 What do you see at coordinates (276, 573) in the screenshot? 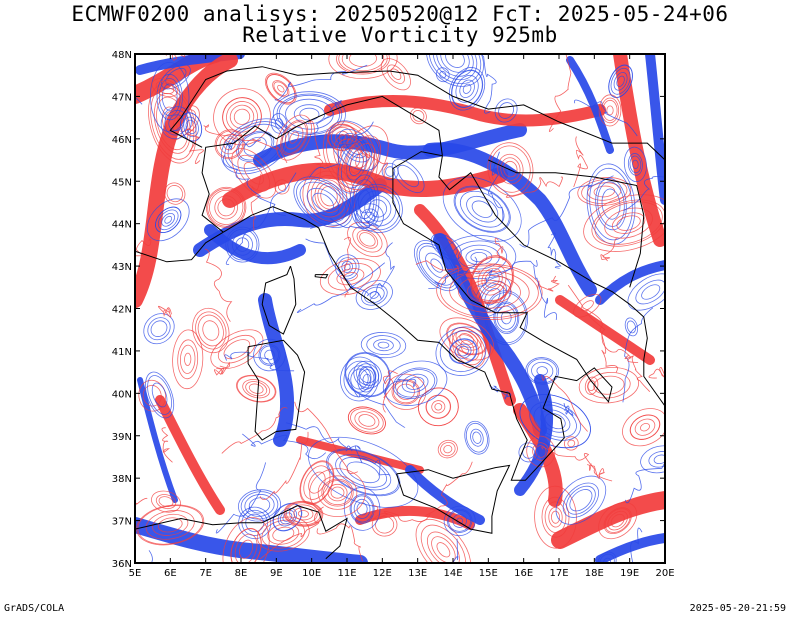
I see `lon-tick-label: 9E` at bounding box center [276, 573].